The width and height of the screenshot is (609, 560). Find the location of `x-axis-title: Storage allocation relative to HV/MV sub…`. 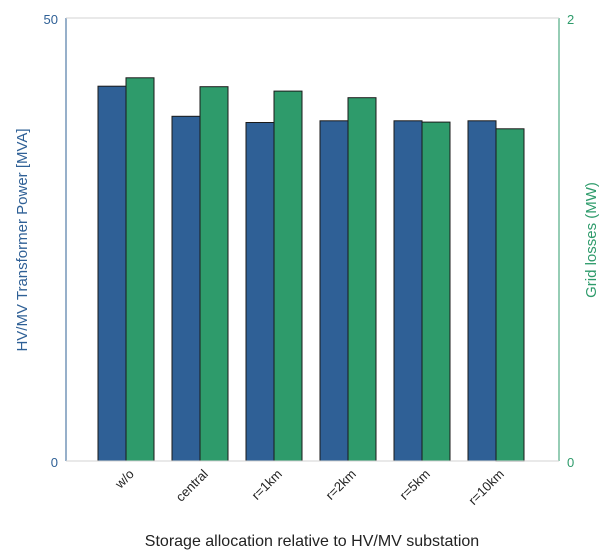

x-axis-title: Storage allocation relative to HV/MV sub… is located at coordinates (312, 541).